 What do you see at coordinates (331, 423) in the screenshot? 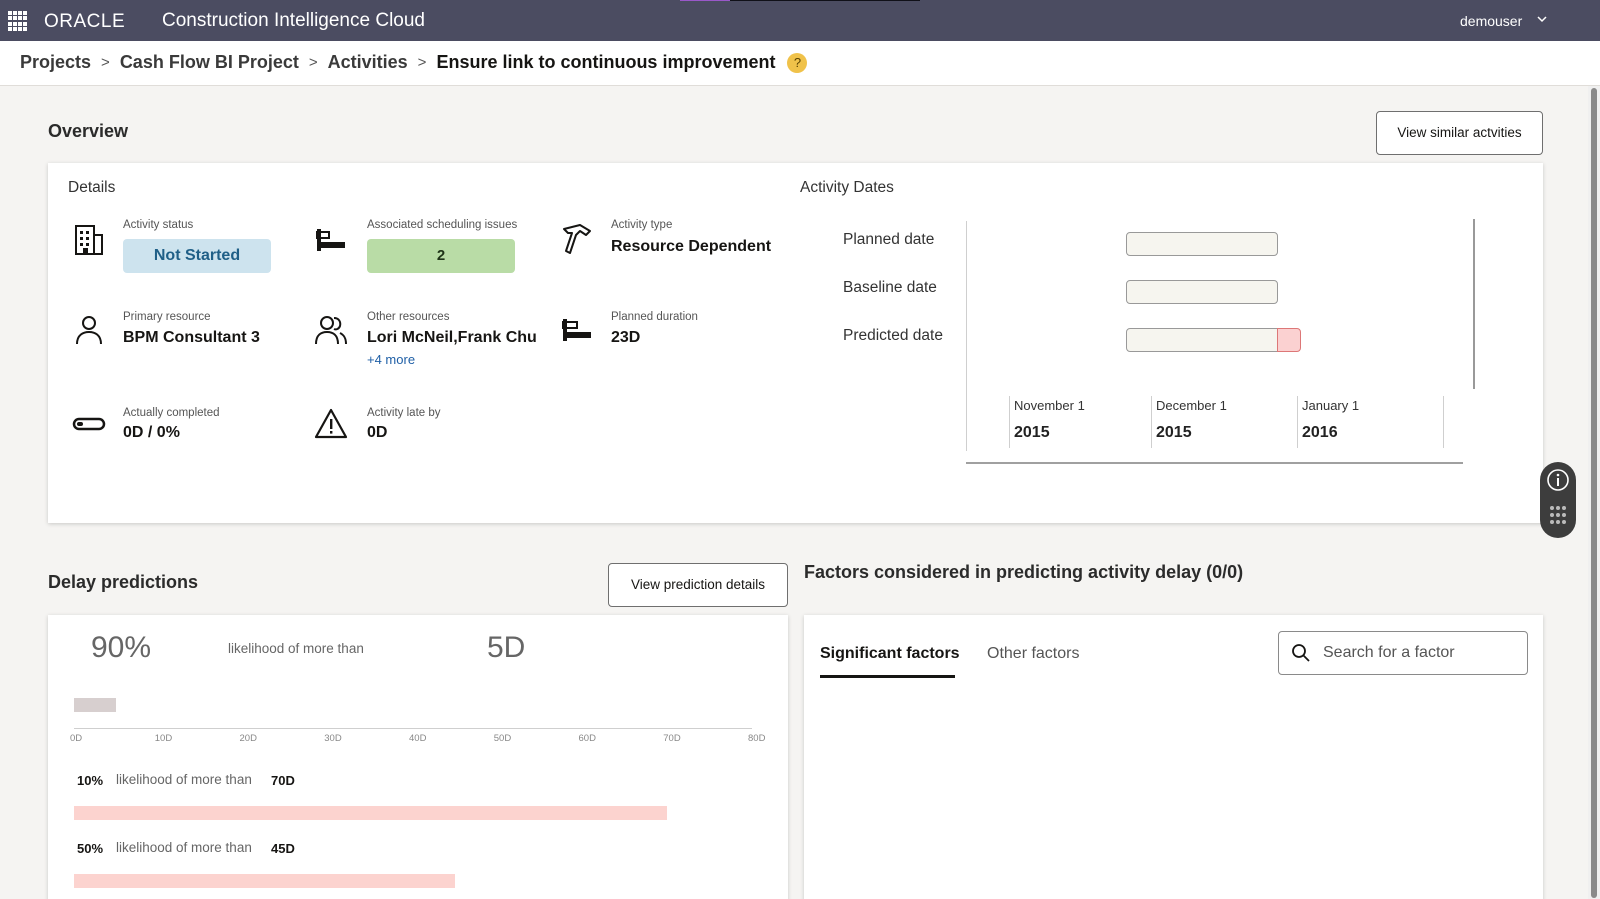
I see `warning-icon` at bounding box center [331, 423].